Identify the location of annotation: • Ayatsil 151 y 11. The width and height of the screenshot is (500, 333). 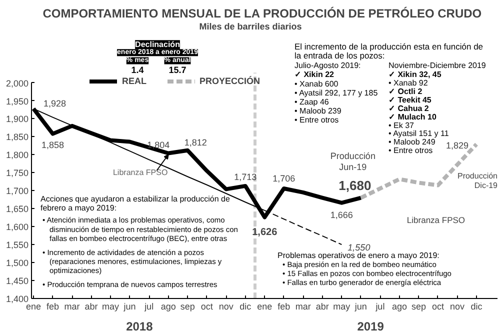
(419, 133).